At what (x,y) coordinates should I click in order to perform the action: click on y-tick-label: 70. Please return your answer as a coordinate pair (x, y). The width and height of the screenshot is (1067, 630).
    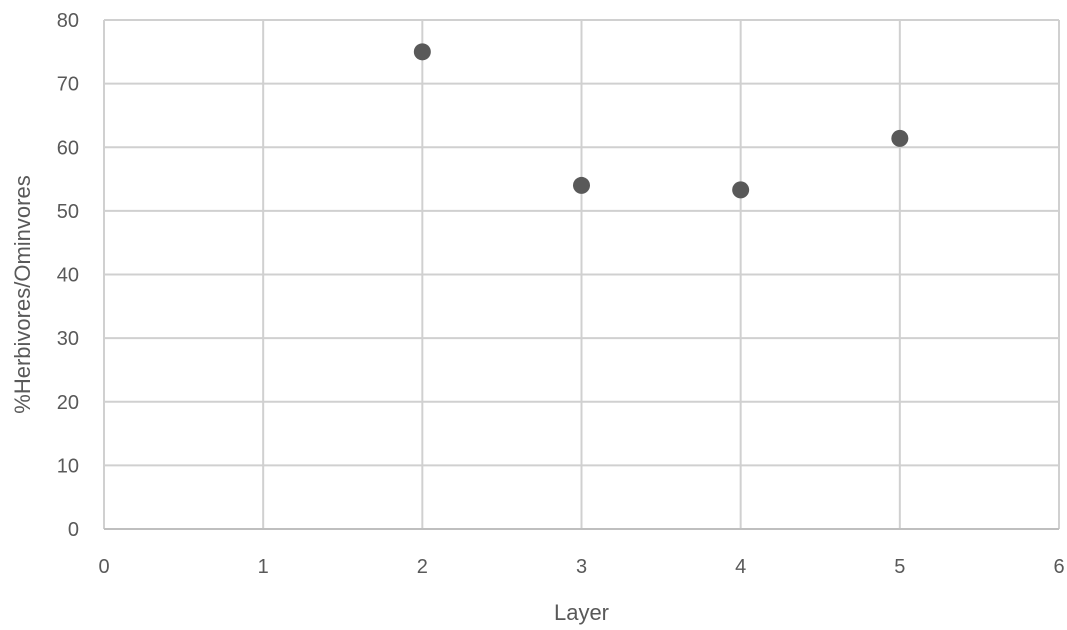
    Looking at the image, I should click on (68, 85).